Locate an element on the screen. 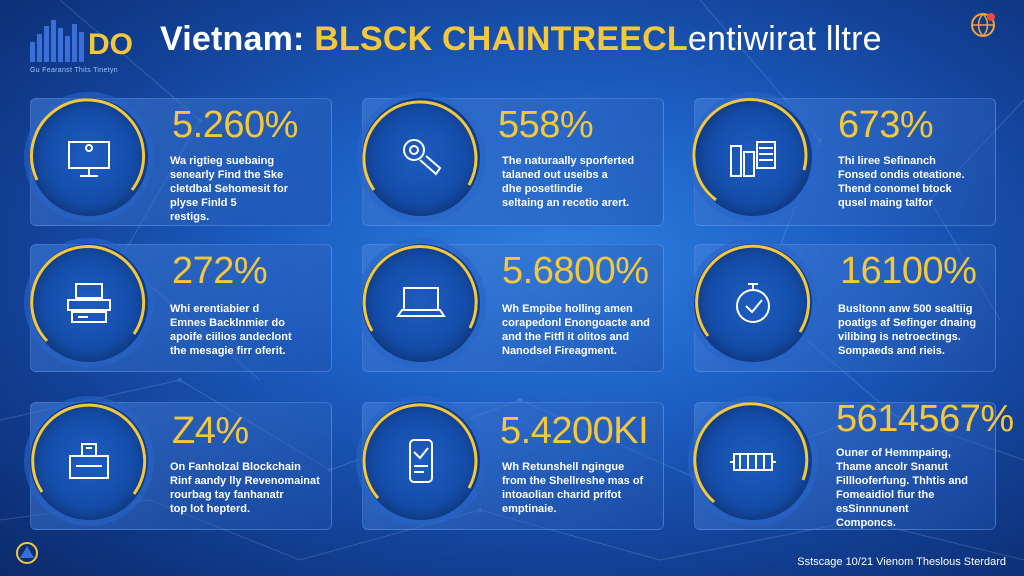 This screenshot has width=1024, height=576. stat-value-7: Z4% is located at coordinates (210, 431).